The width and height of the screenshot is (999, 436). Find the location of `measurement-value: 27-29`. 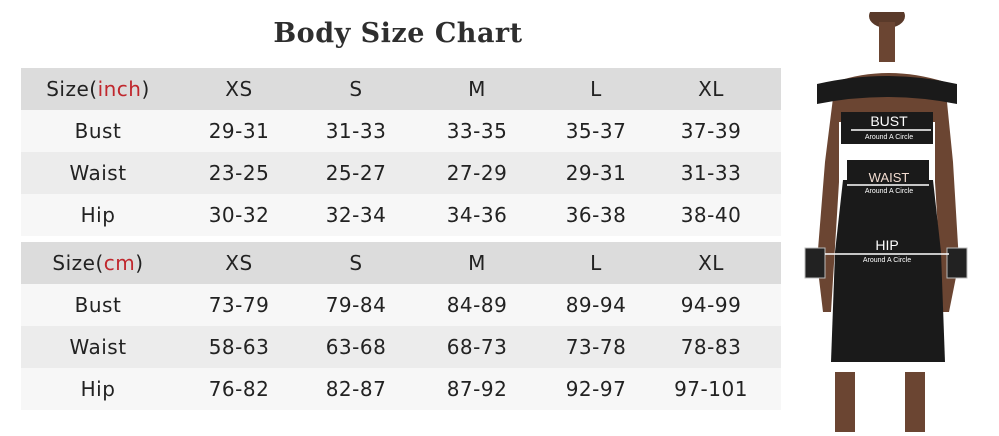

measurement-value: 27-29 is located at coordinates (477, 173).